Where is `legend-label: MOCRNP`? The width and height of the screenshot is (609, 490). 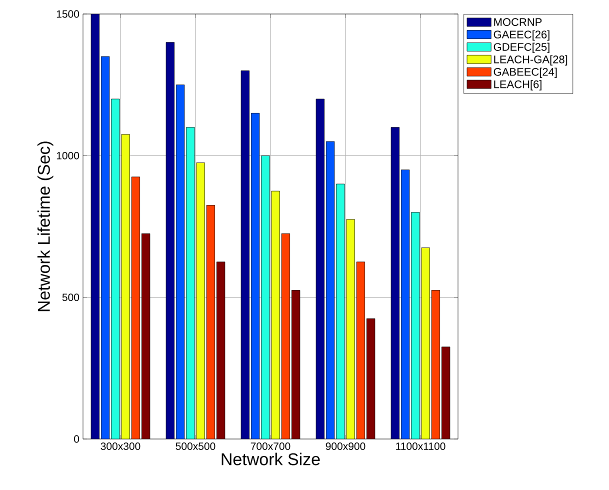
legend-label: MOCRNP is located at coordinates (518, 22).